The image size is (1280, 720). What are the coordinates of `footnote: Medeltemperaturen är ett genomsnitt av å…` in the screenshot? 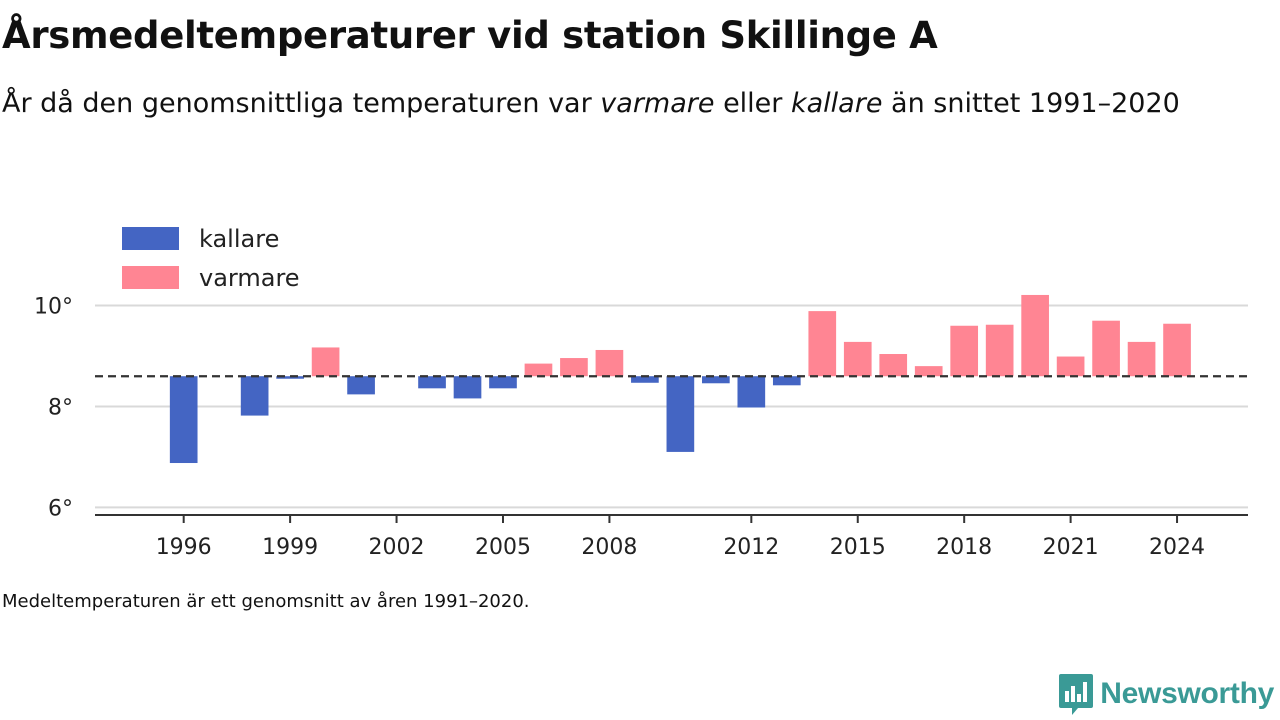 It's located at (266, 601).